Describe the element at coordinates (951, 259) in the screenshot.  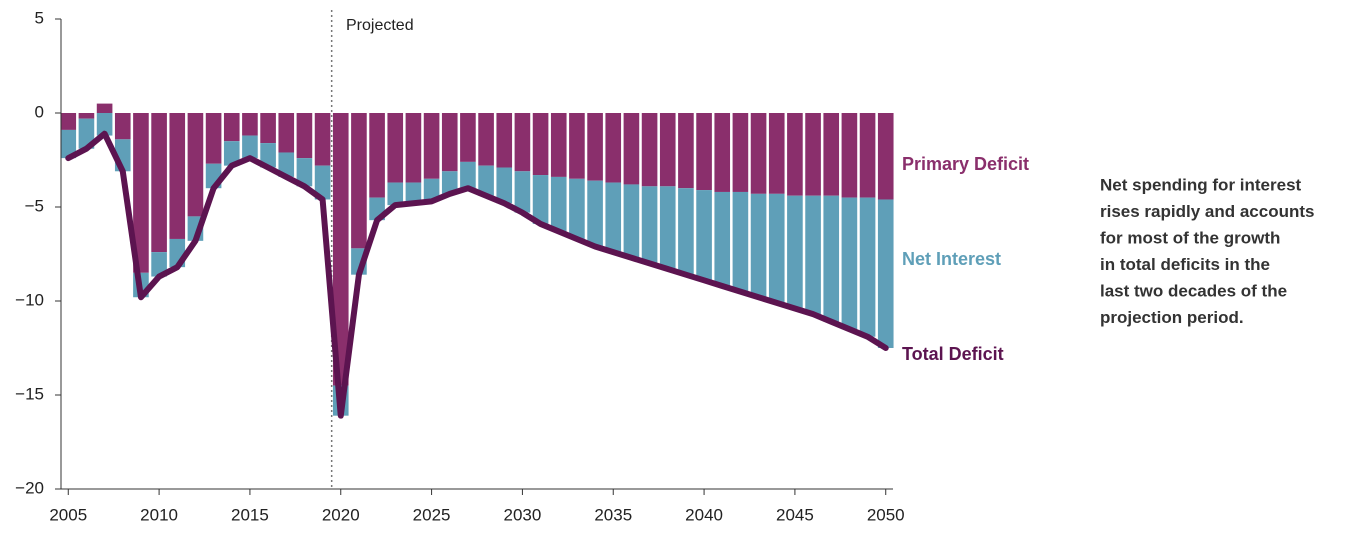
I see `series-label: Net Interest` at that location.